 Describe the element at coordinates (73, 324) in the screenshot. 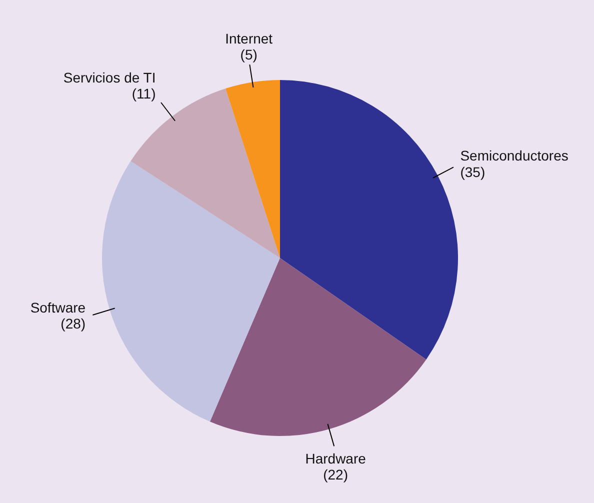

I see `data-label: (28)` at that location.